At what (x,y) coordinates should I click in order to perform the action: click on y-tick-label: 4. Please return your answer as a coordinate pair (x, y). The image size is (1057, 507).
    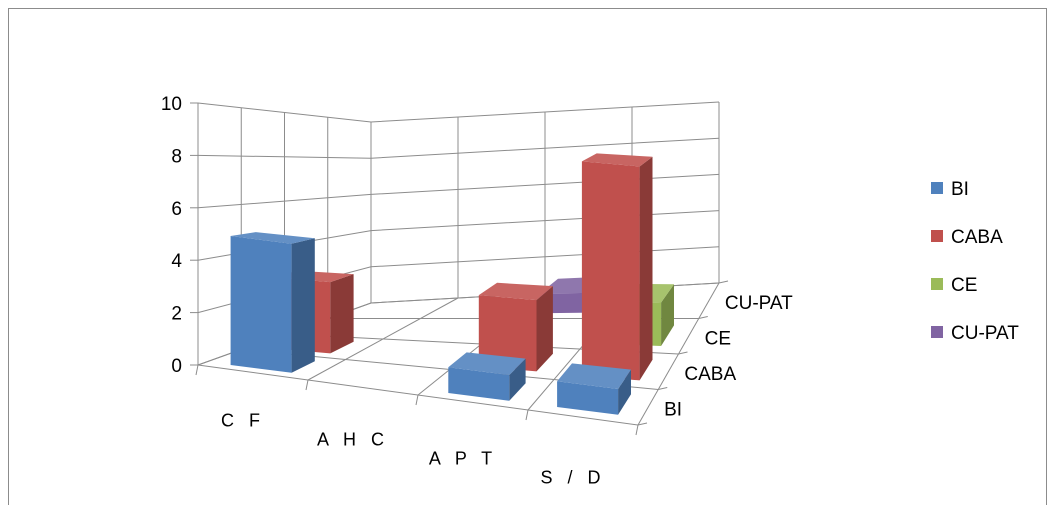
    Looking at the image, I should click on (176, 261).